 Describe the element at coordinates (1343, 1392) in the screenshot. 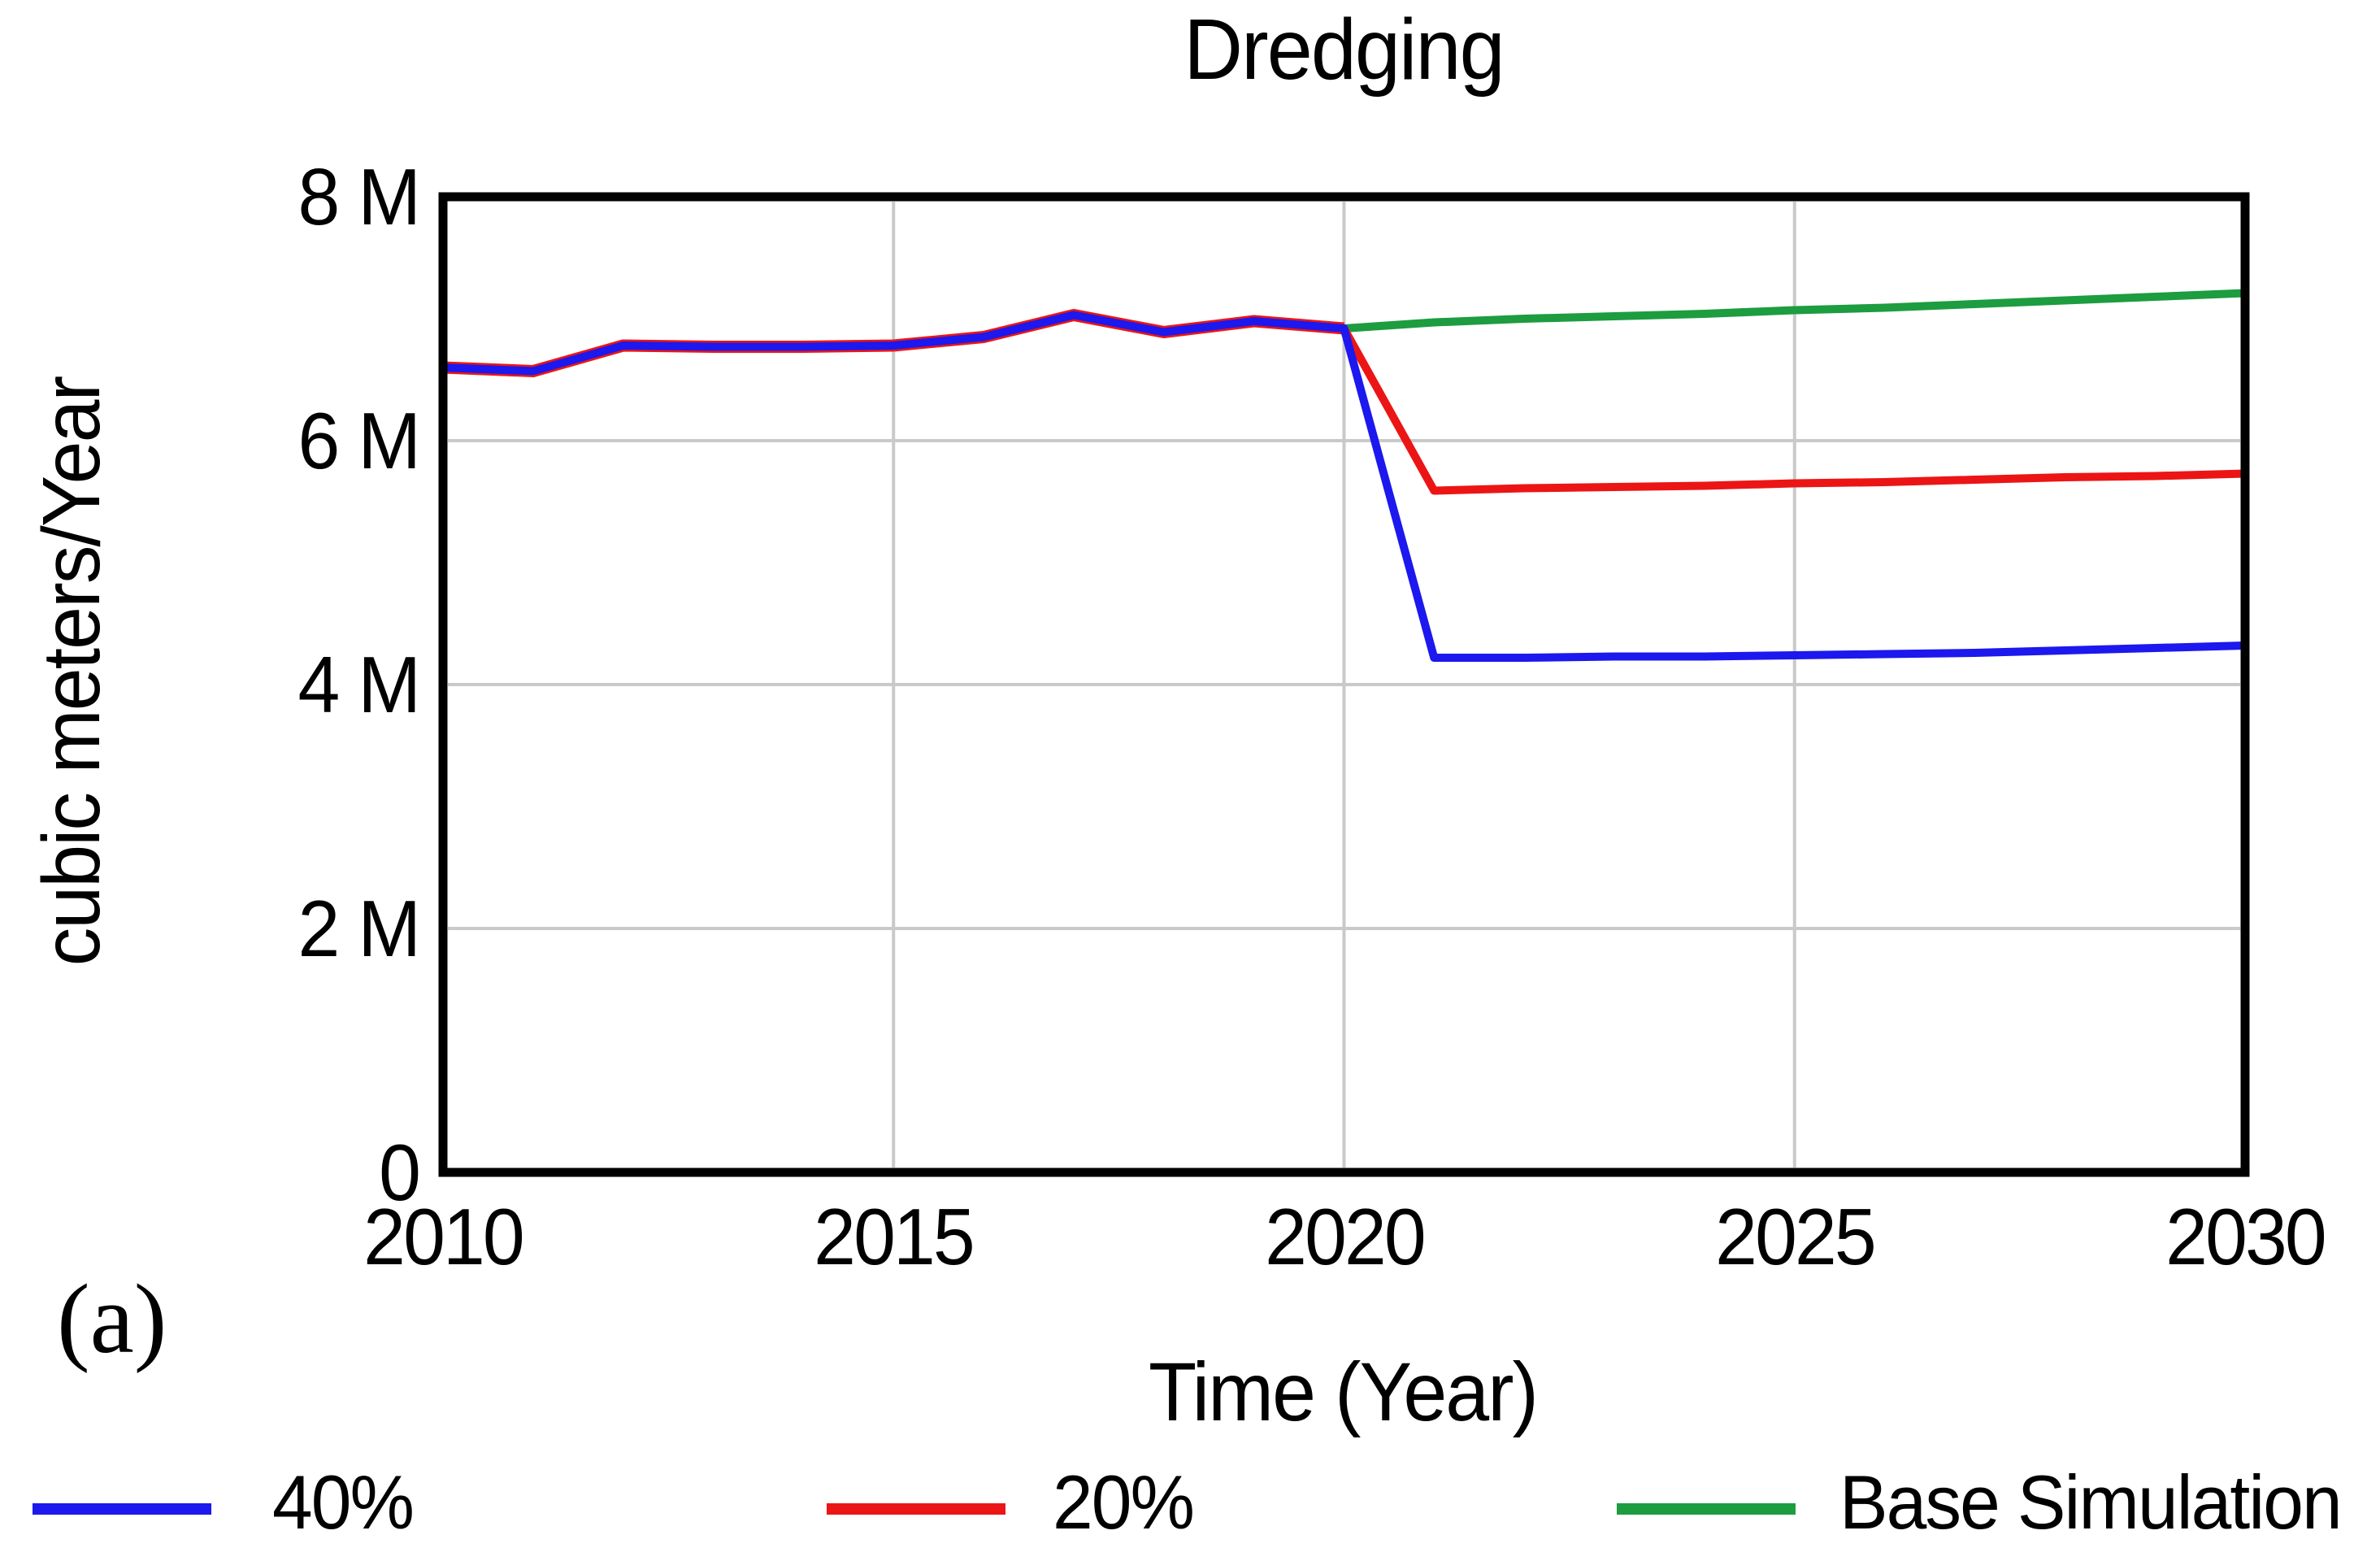

I see `x-axis-title: Time (Year)` at that location.